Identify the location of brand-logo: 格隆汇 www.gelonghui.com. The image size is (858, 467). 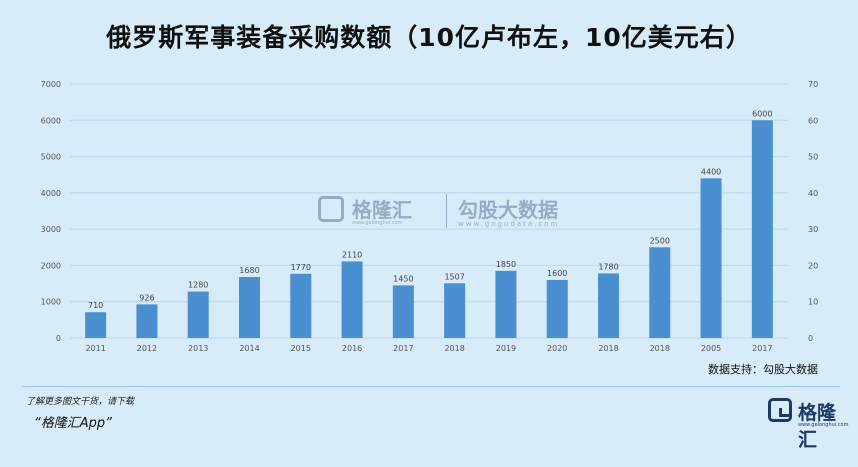
(808, 423).